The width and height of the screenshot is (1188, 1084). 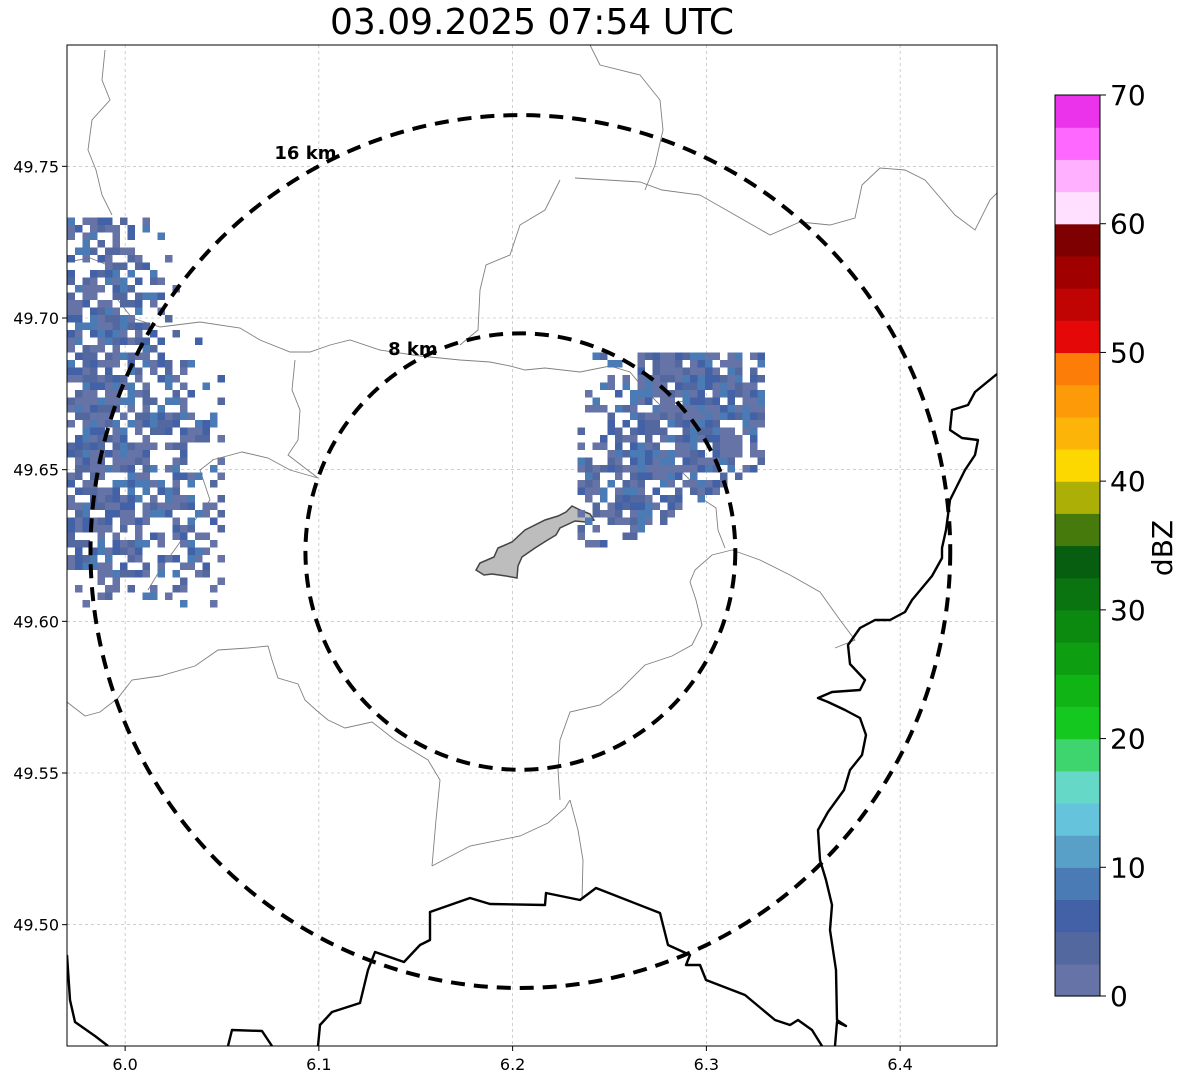 I want to click on colorbar-segment, so click(x=1077, y=948).